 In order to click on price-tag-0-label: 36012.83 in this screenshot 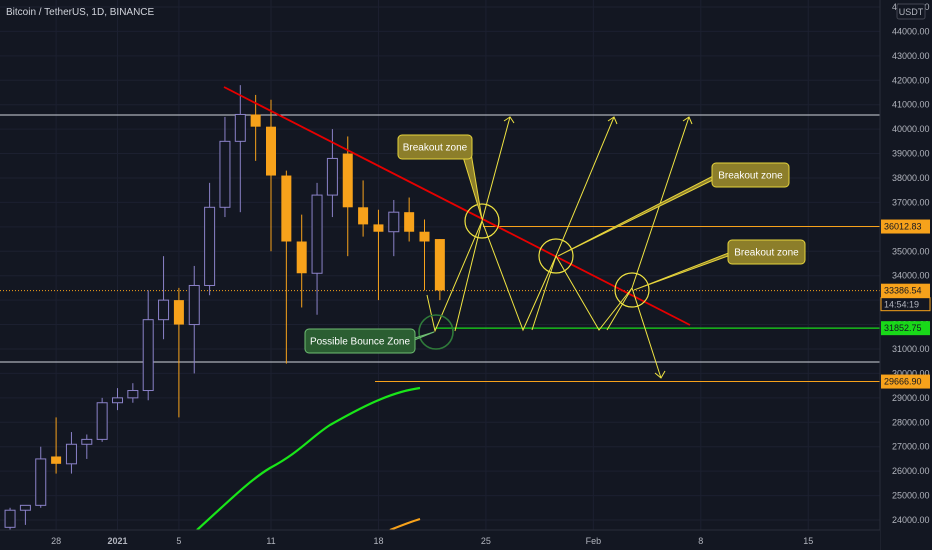, I will do `click(903, 227)`.